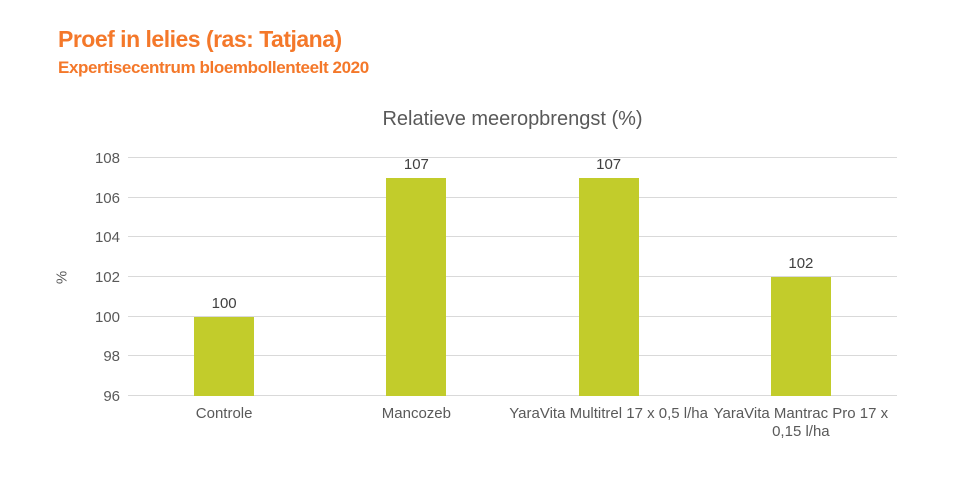  Describe the element at coordinates (107, 317) in the screenshot. I see `y-tick-label-100: 100` at that location.